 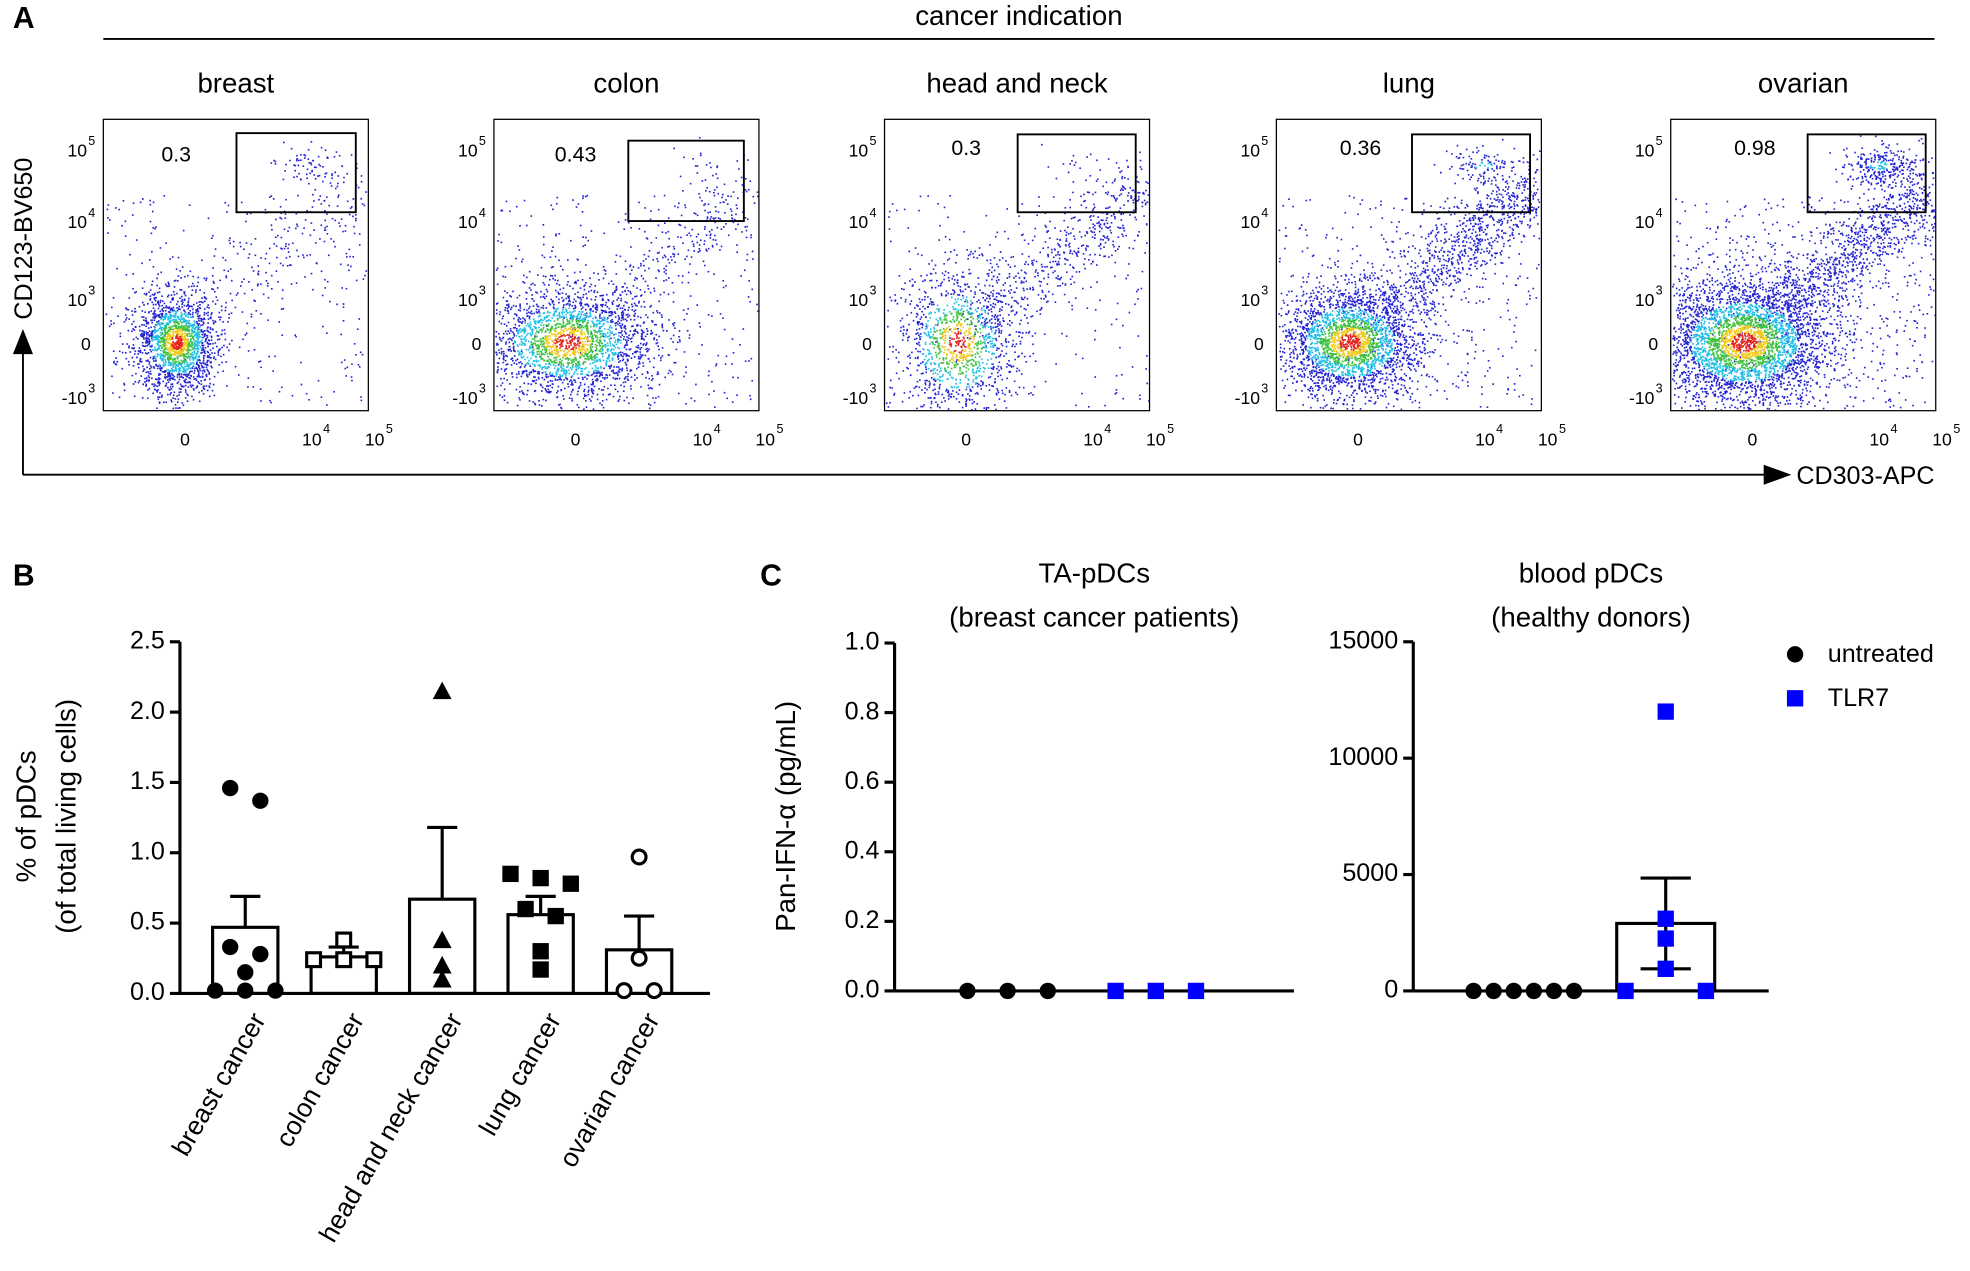 I want to click on y-tick-label: 0.8, so click(x=862, y=711).